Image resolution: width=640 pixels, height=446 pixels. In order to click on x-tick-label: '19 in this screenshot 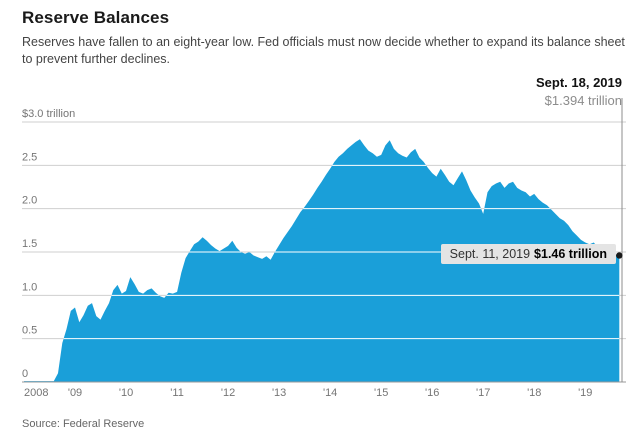, I will do `click(585, 393)`.